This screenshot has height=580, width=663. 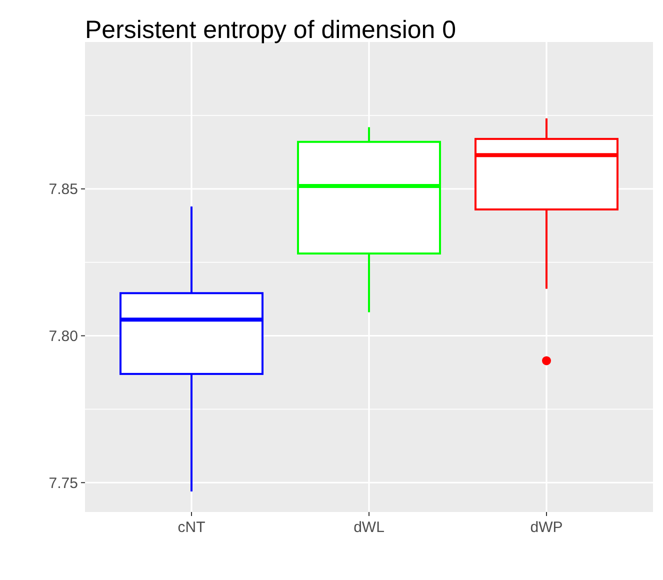 What do you see at coordinates (63, 336) in the screenshot?
I see `y-tick-label: 7.80` at bounding box center [63, 336].